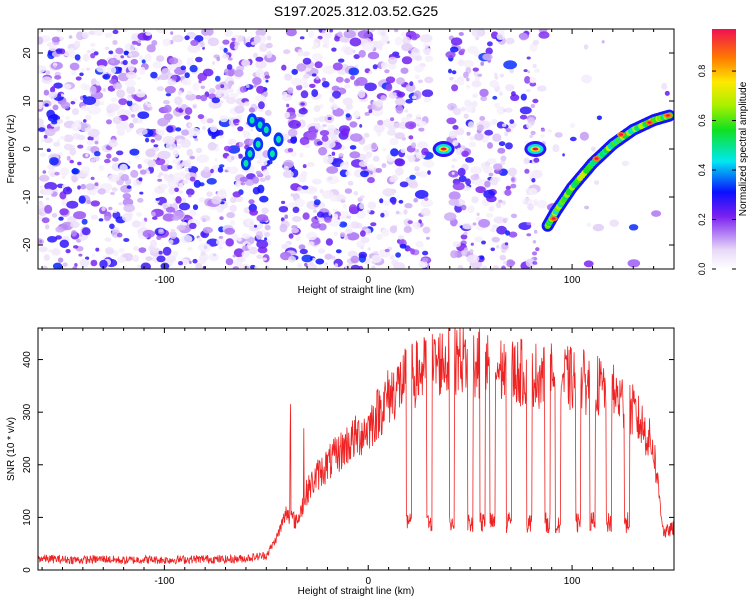 Image resolution: width=750 pixels, height=600 pixels. I want to click on cluster-core, so click(258, 144).